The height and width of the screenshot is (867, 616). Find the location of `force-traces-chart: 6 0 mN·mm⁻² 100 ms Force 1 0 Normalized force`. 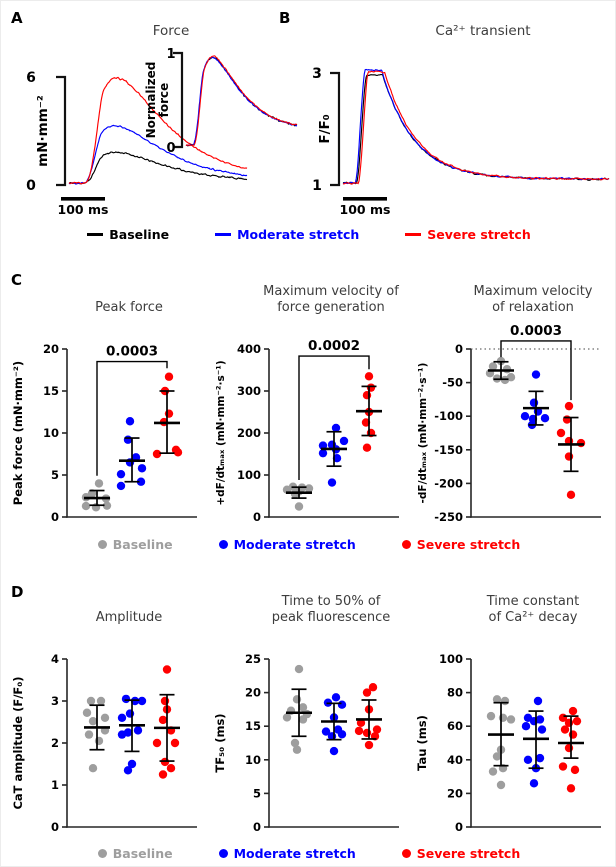

force-traces-chart: 6 0 mN·mm⁻² 100 ms Force 1 0 Normalized force is located at coordinates (162, 120).